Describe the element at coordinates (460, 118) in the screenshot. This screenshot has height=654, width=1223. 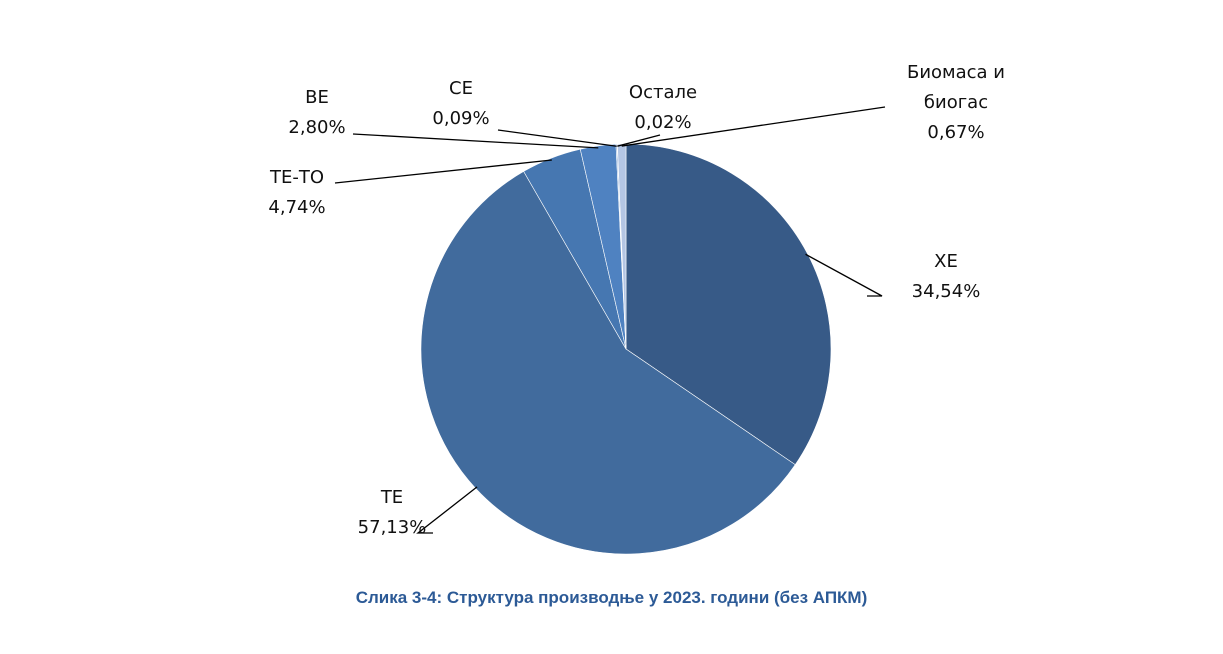
I see `slice-value-label-4: 0,09%` at that location.